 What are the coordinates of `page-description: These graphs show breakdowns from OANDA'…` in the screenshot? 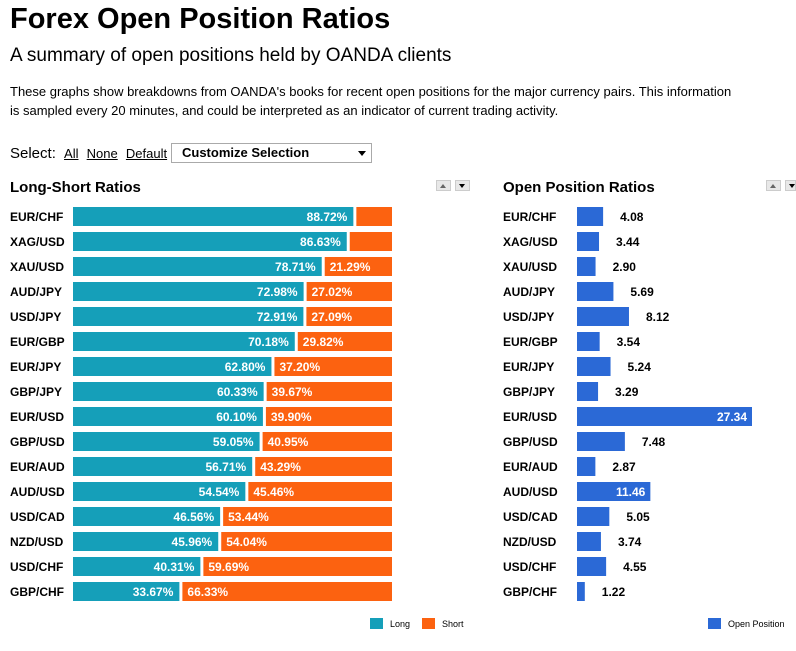 It's located at (403, 101).